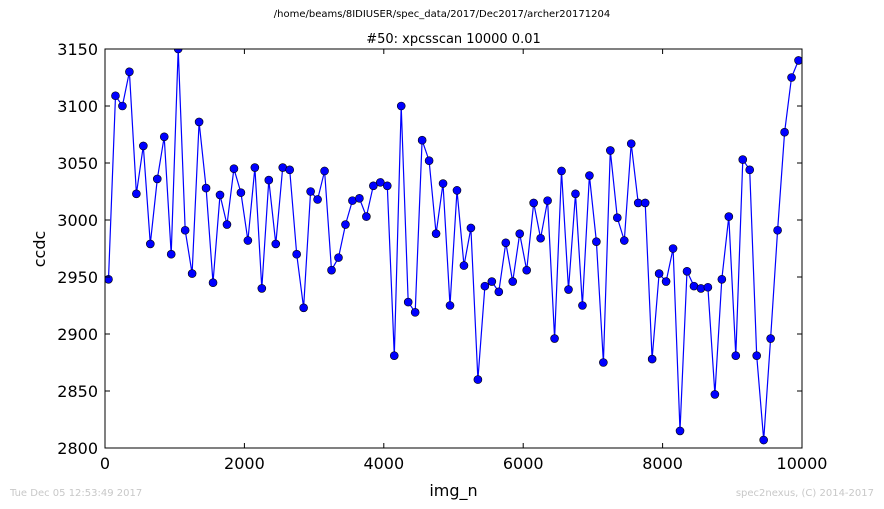 The image size is (884, 509). I want to click on x-tick-label: 8000, so click(662, 463).